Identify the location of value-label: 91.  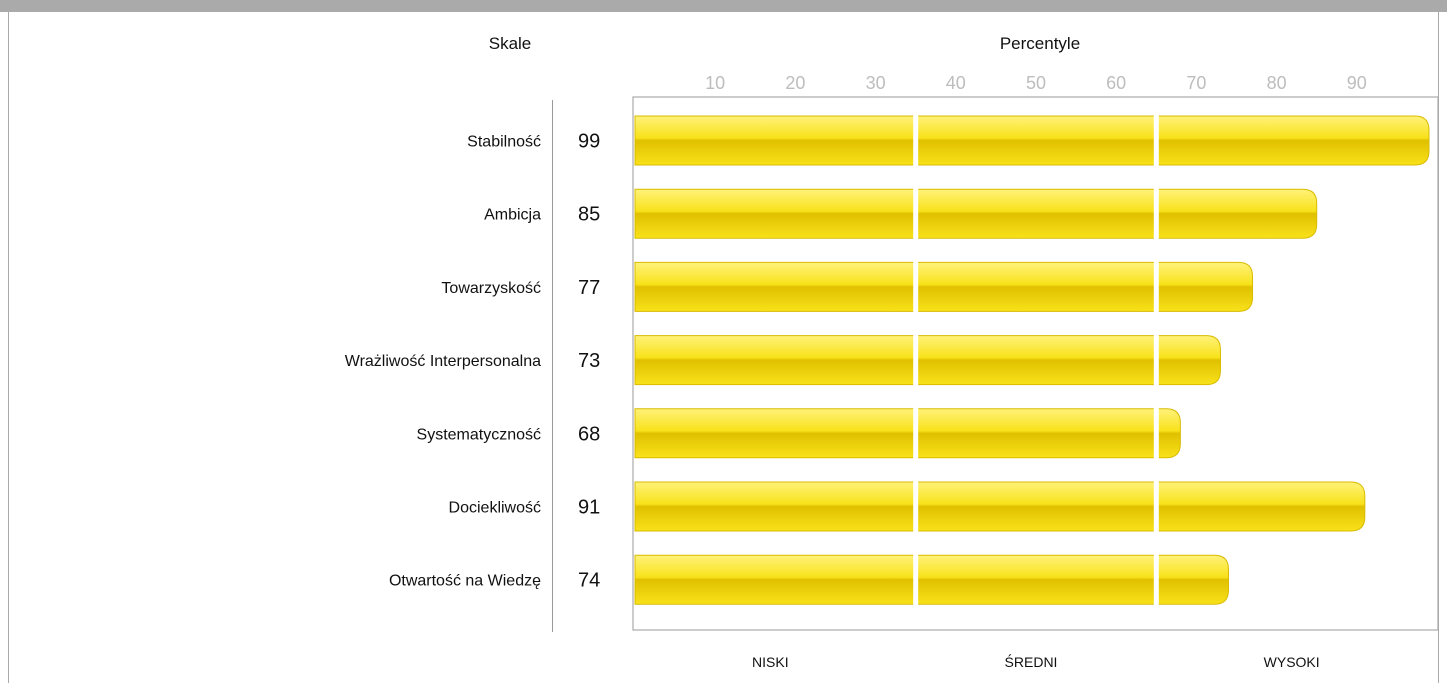
(589, 508).